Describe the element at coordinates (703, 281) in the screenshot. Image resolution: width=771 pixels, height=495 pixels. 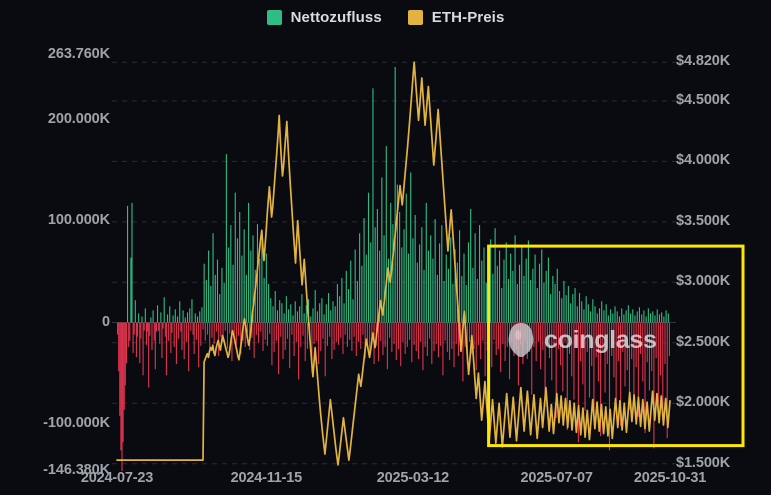
I see `y-axis-right-tick: $3.000K` at that location.